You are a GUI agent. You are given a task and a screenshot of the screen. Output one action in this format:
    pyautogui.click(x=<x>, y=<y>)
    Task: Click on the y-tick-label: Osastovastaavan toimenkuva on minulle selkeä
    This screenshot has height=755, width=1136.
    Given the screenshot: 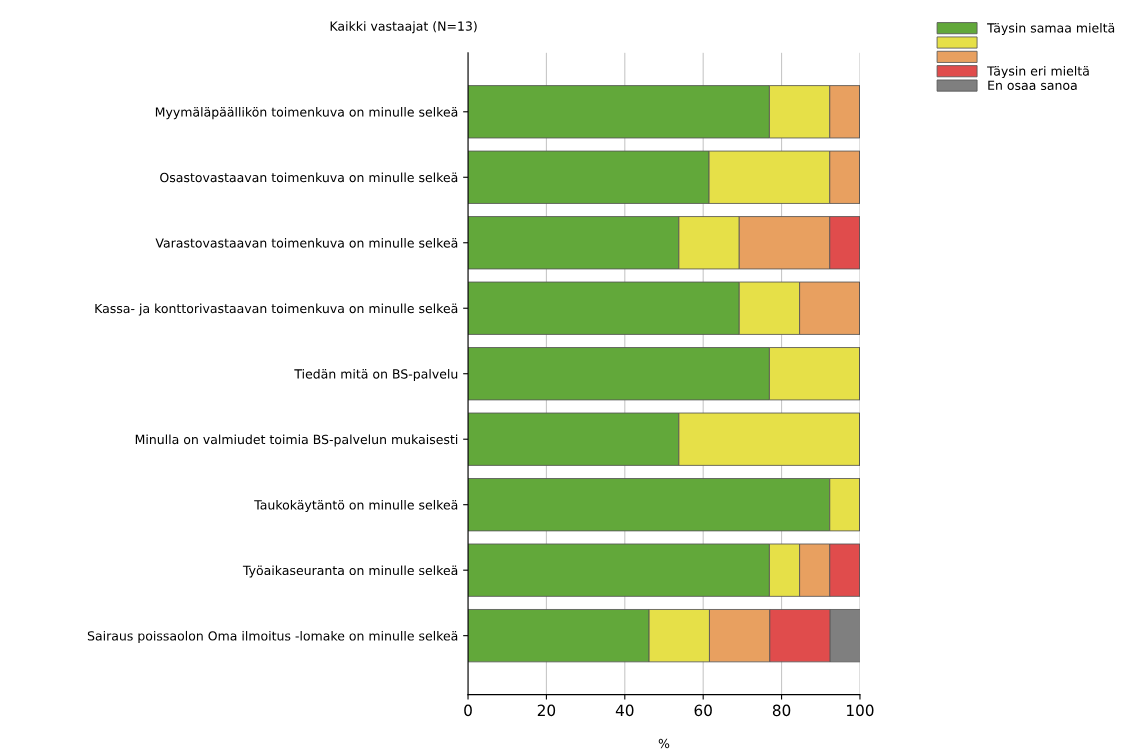 What is the action you would take?
    pyautogui.click(x=309, y=177)
    